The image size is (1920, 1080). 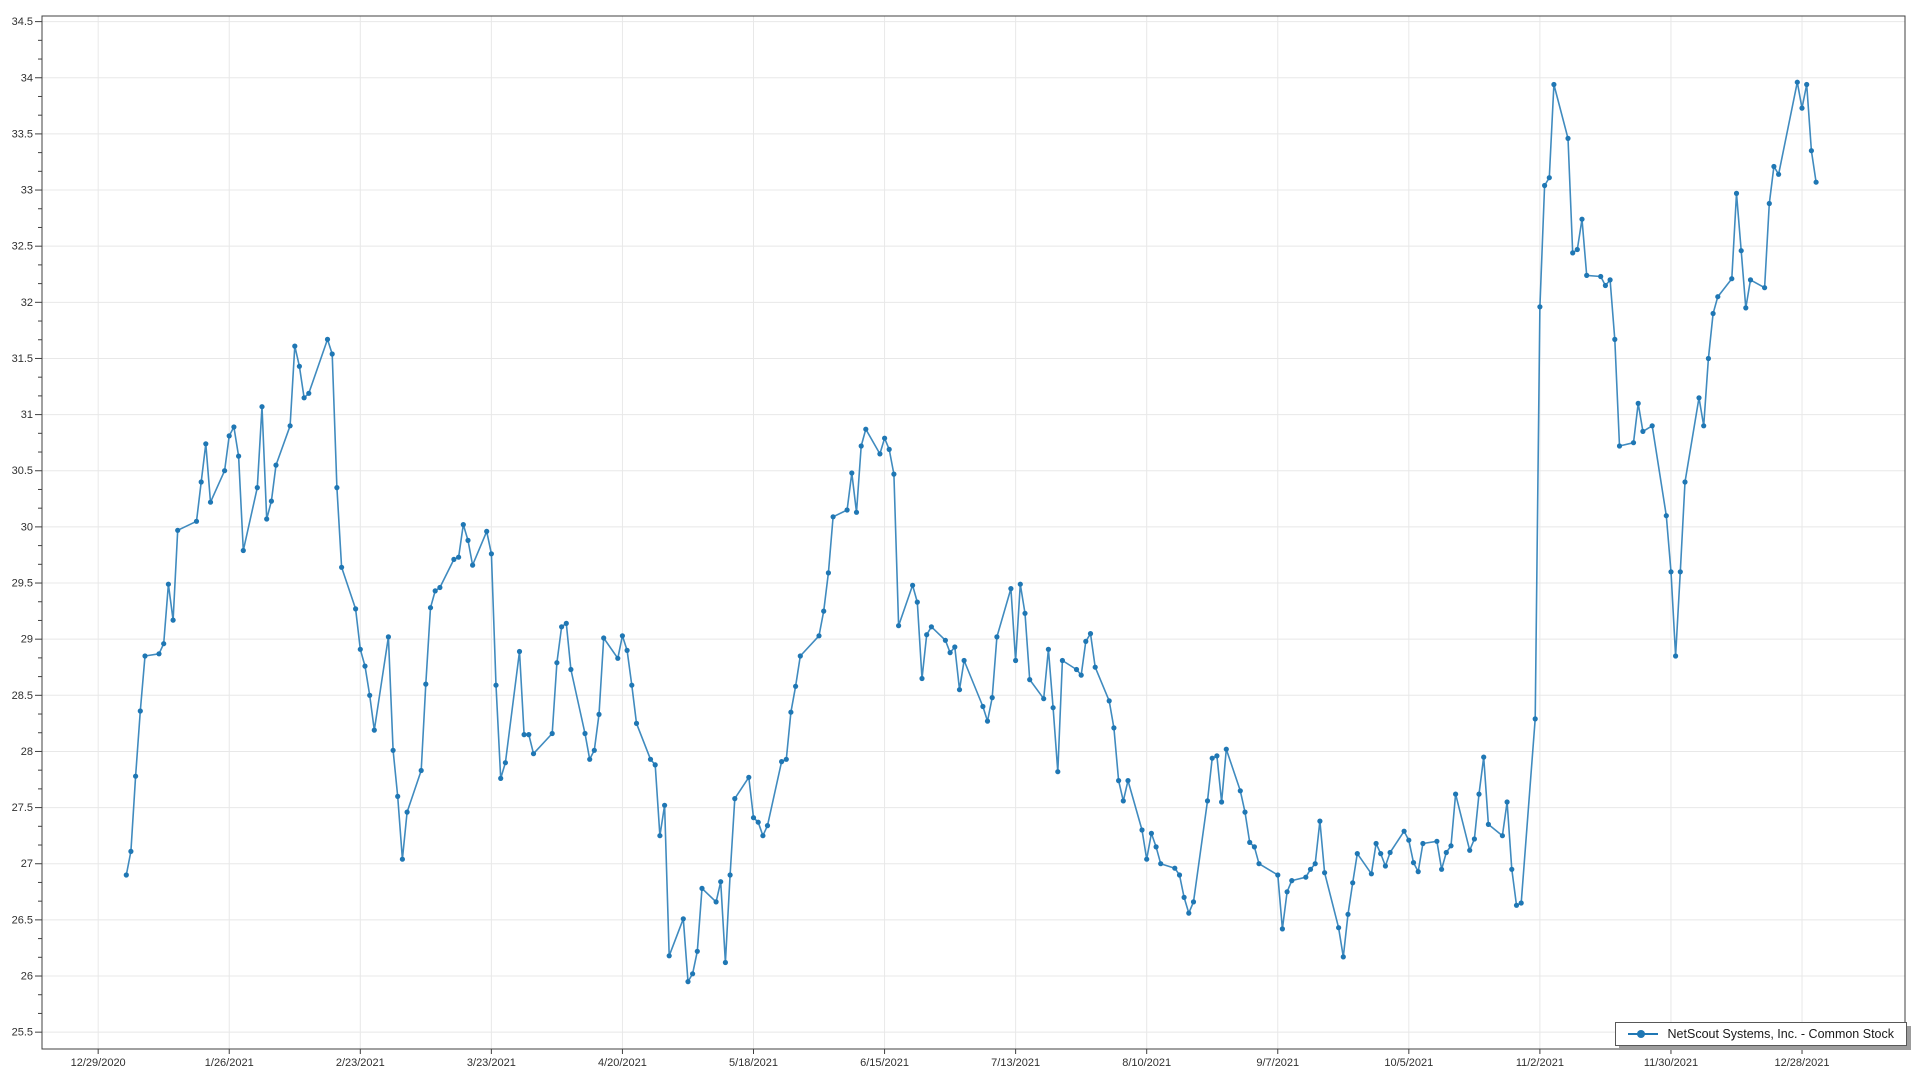 What do you see at coordinates (22, 920) in the screenshot?
I see `y-tick-label: 26.5` at bounding box center [22, 920].